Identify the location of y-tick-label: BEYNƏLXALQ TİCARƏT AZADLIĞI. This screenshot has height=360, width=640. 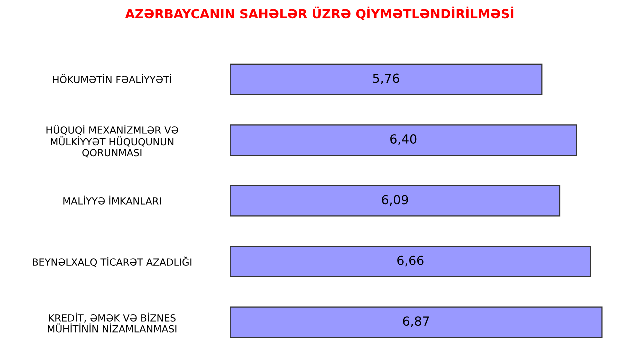
(112, 262).